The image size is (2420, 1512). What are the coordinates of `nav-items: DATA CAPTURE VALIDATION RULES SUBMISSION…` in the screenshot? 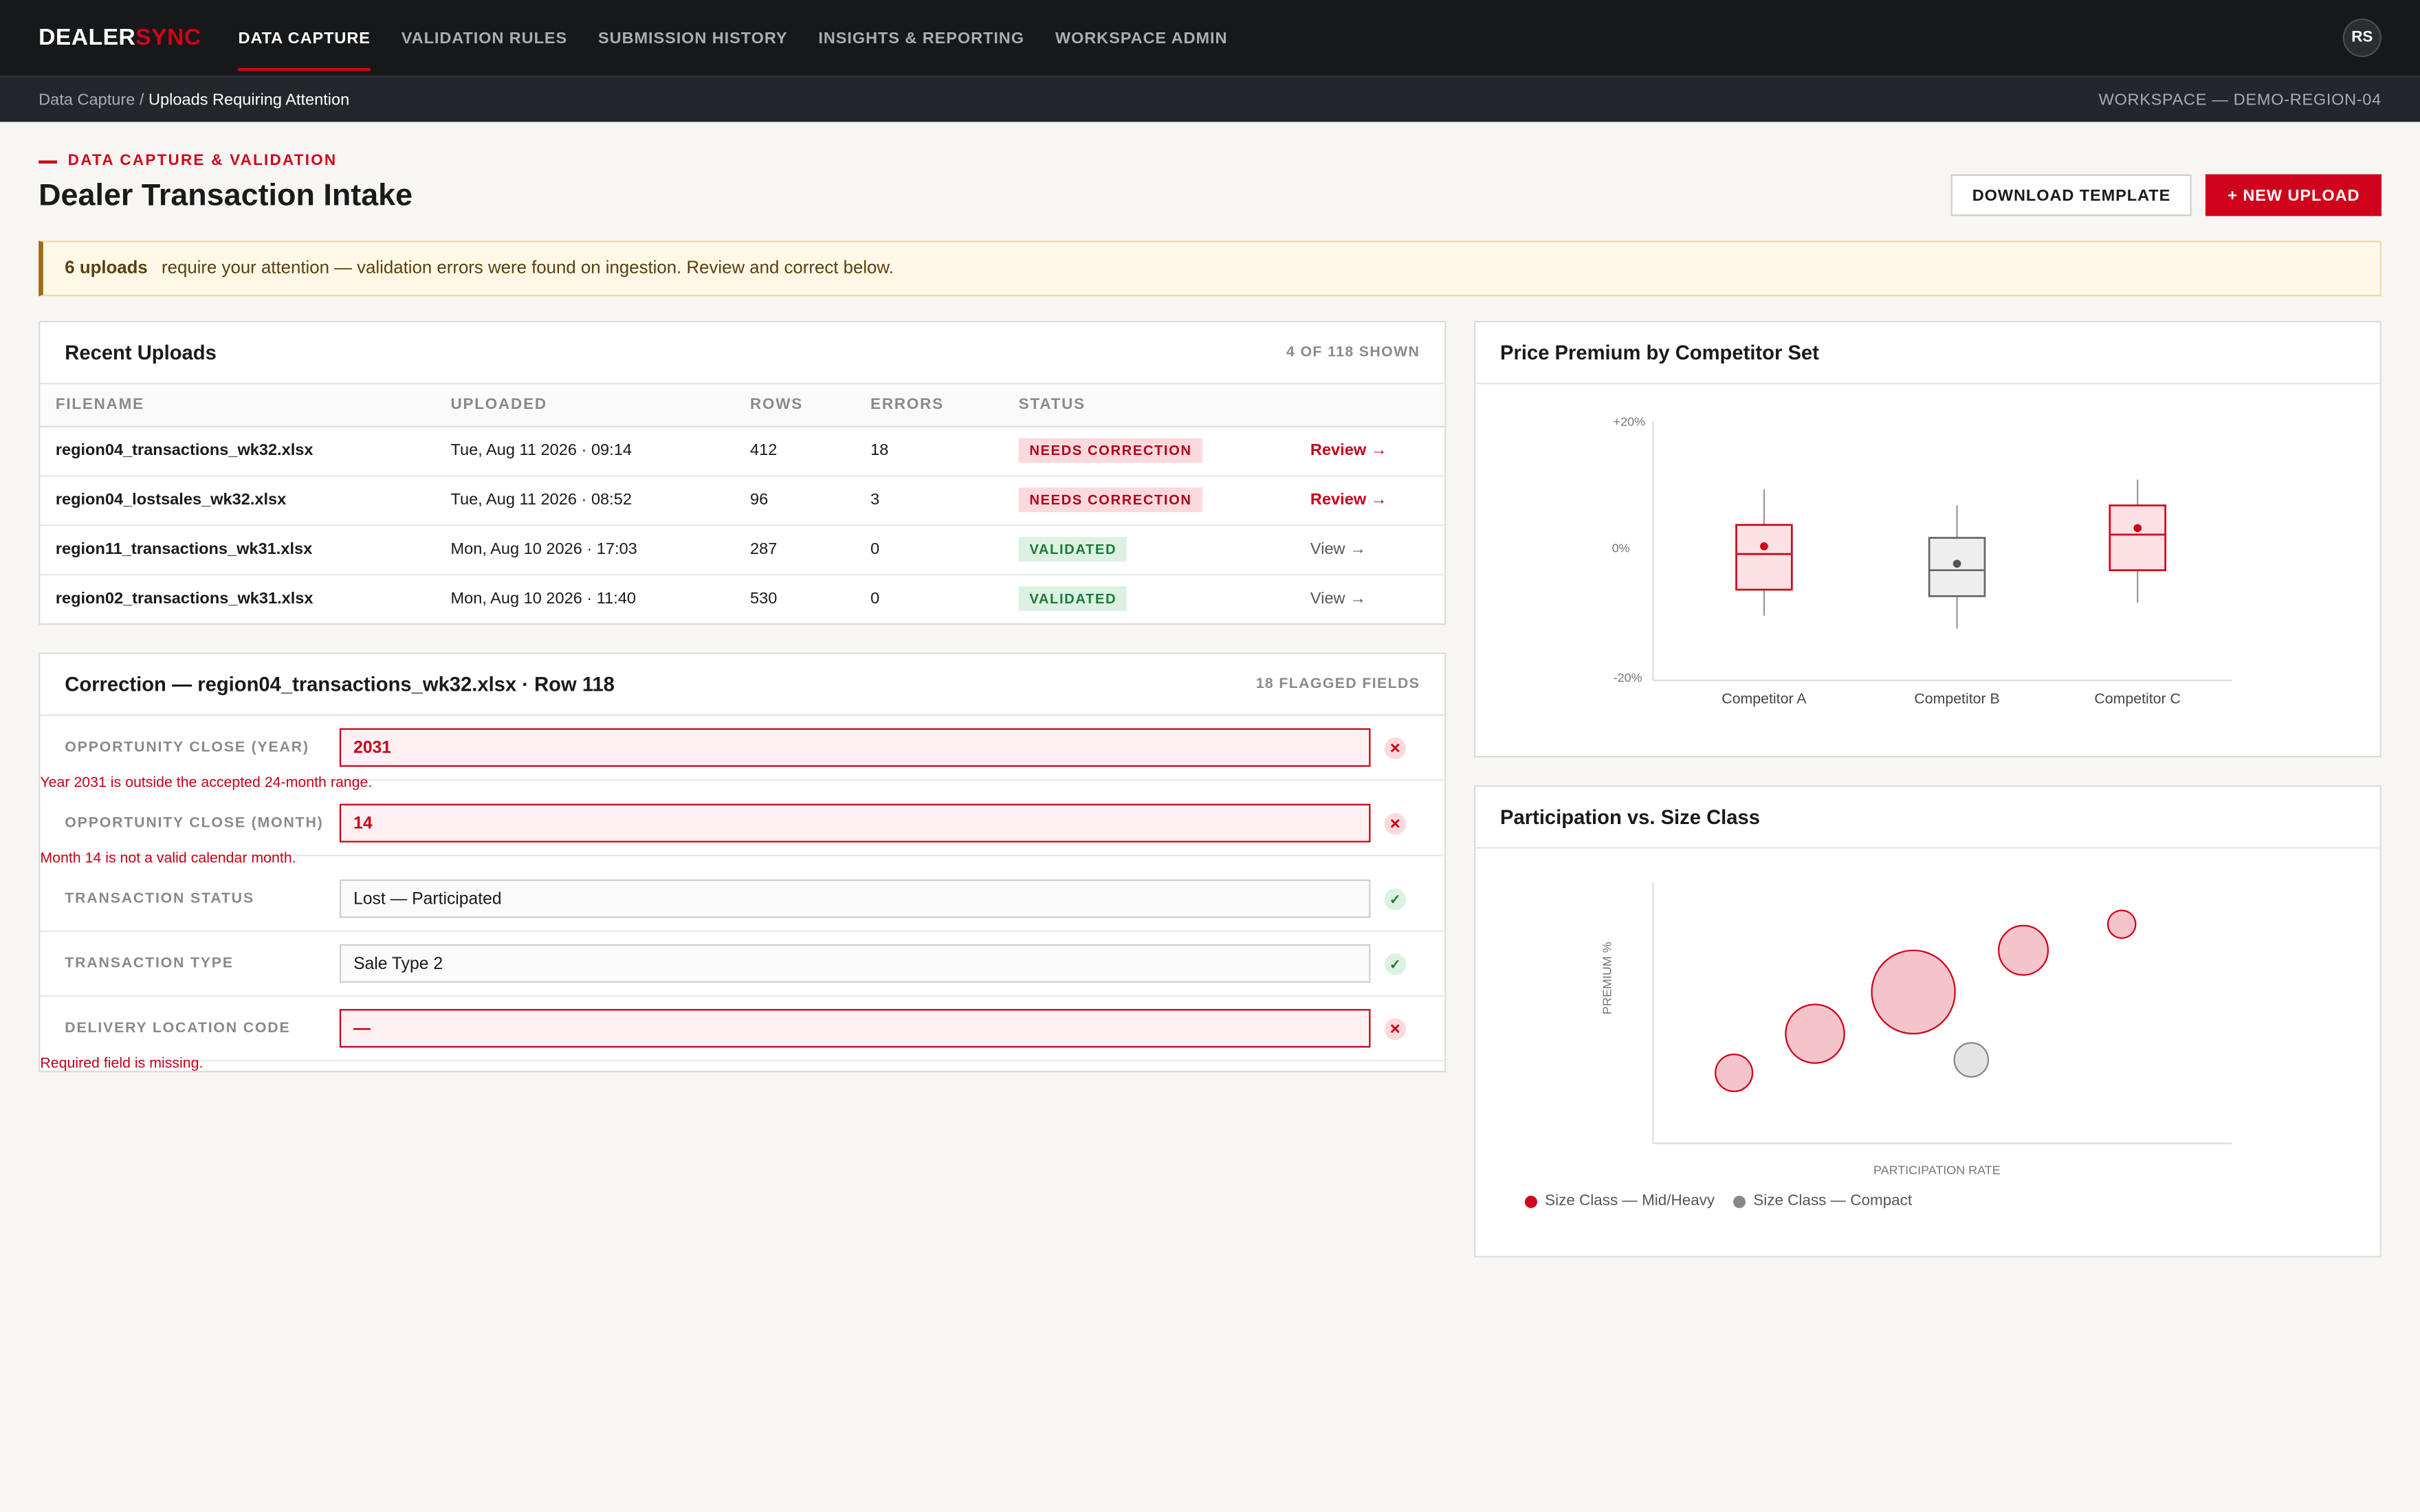 It's located at (748, 38).